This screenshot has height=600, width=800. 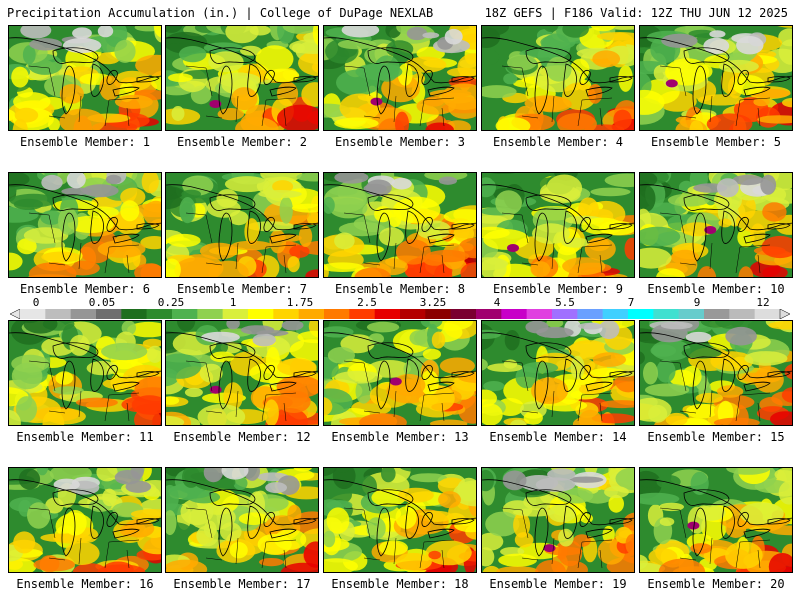 What do you see at coordinates (558, 584) in the screenshot?
I see `ensemble-member-label: Ensemble Member: 19` at bounding box center [558, 584].